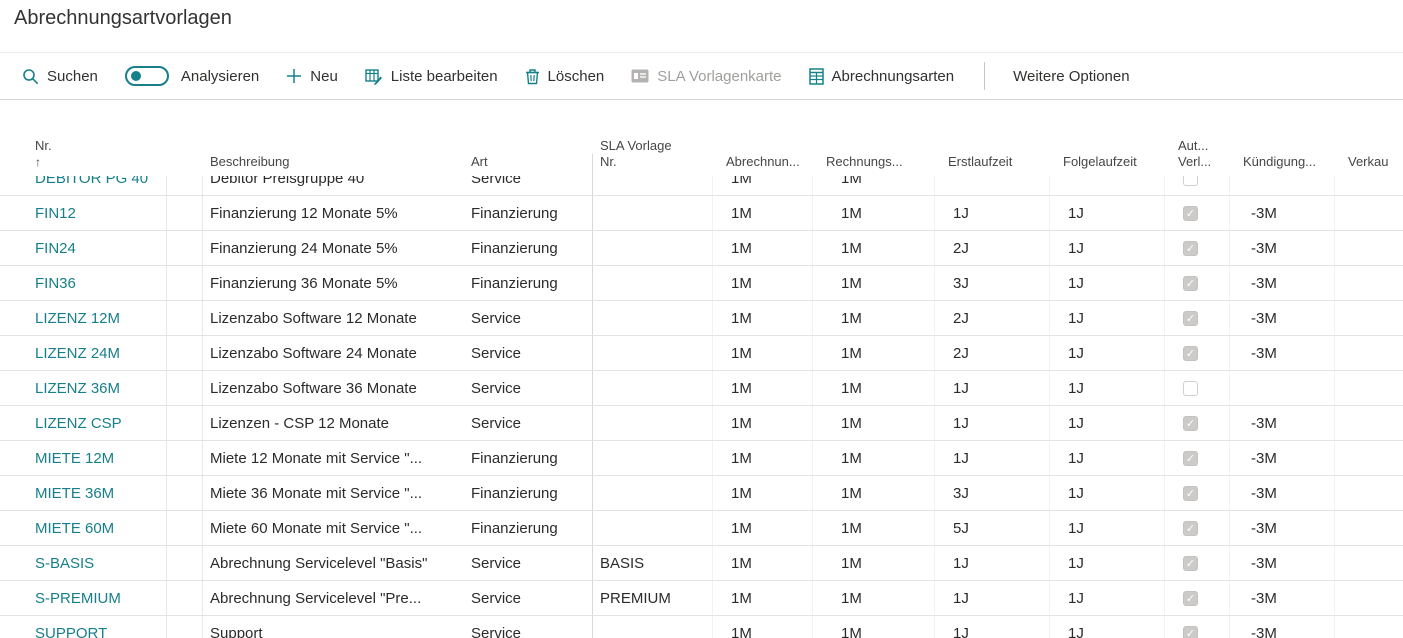  What do you see at coordinates (98, 185) in the screenshot?
I see `cell-nr-link: DEBITOR PG 40` at bounding box center [98, 185].